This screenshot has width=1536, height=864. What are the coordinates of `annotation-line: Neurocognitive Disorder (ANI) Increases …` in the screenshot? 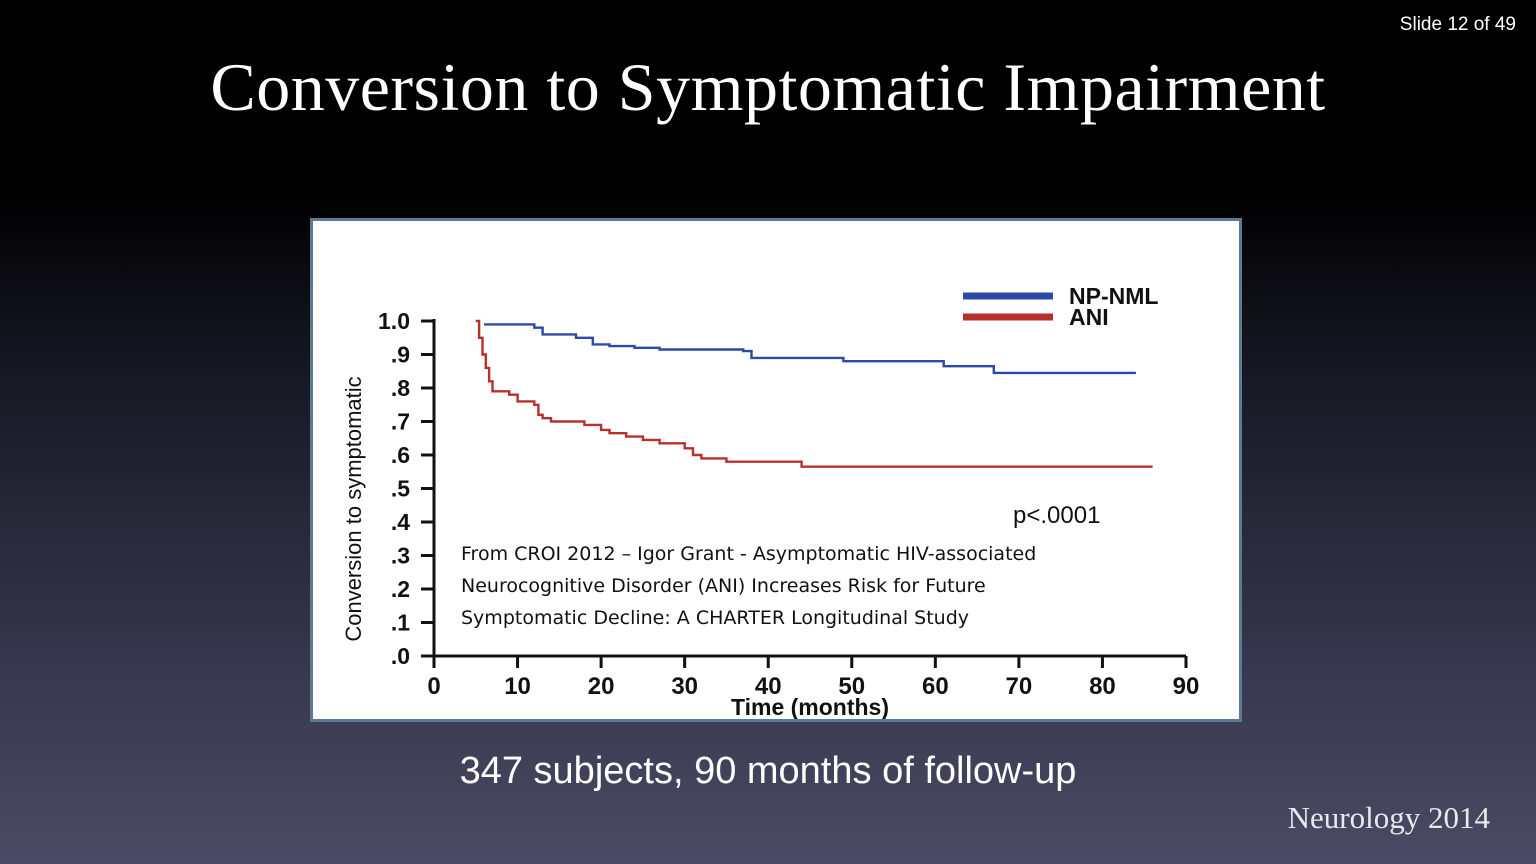 It's located at (723, 586).